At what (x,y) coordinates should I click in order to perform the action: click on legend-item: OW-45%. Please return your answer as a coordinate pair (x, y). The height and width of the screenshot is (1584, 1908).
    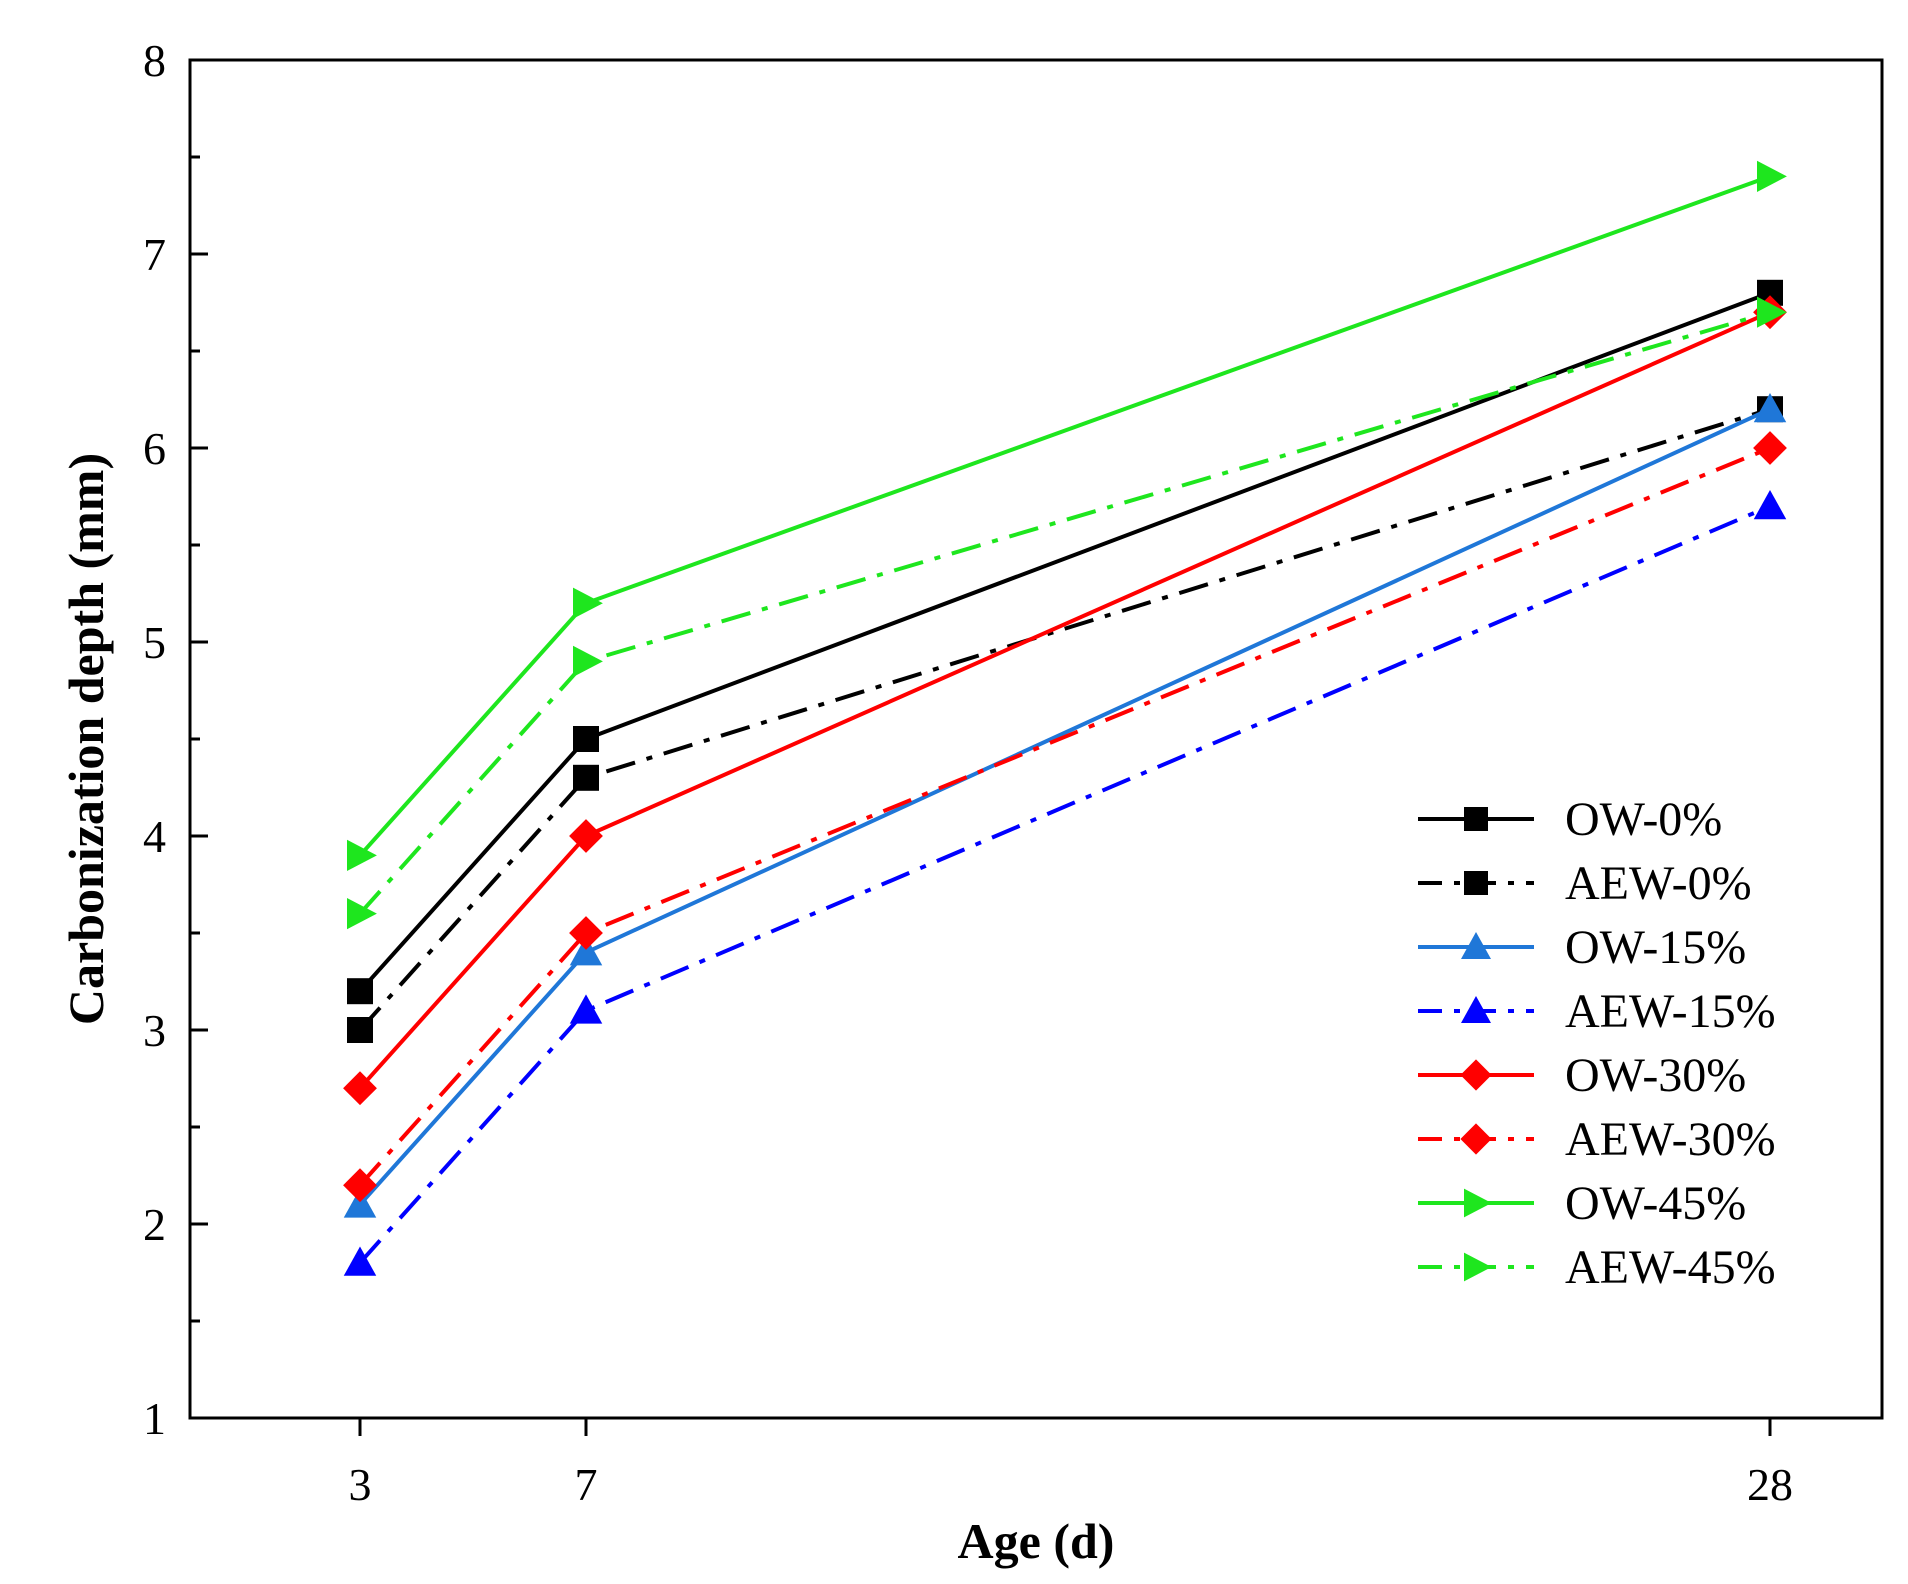
    Looking at the image, I should click on (1582, 1203).